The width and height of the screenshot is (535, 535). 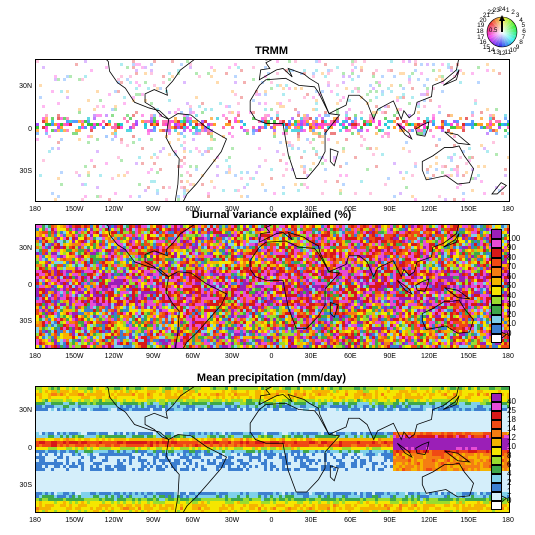 What do you see at coordinates (232, 209) in the screenshot?
I see `lon-label: 30W` at bounding box center [232, 209].